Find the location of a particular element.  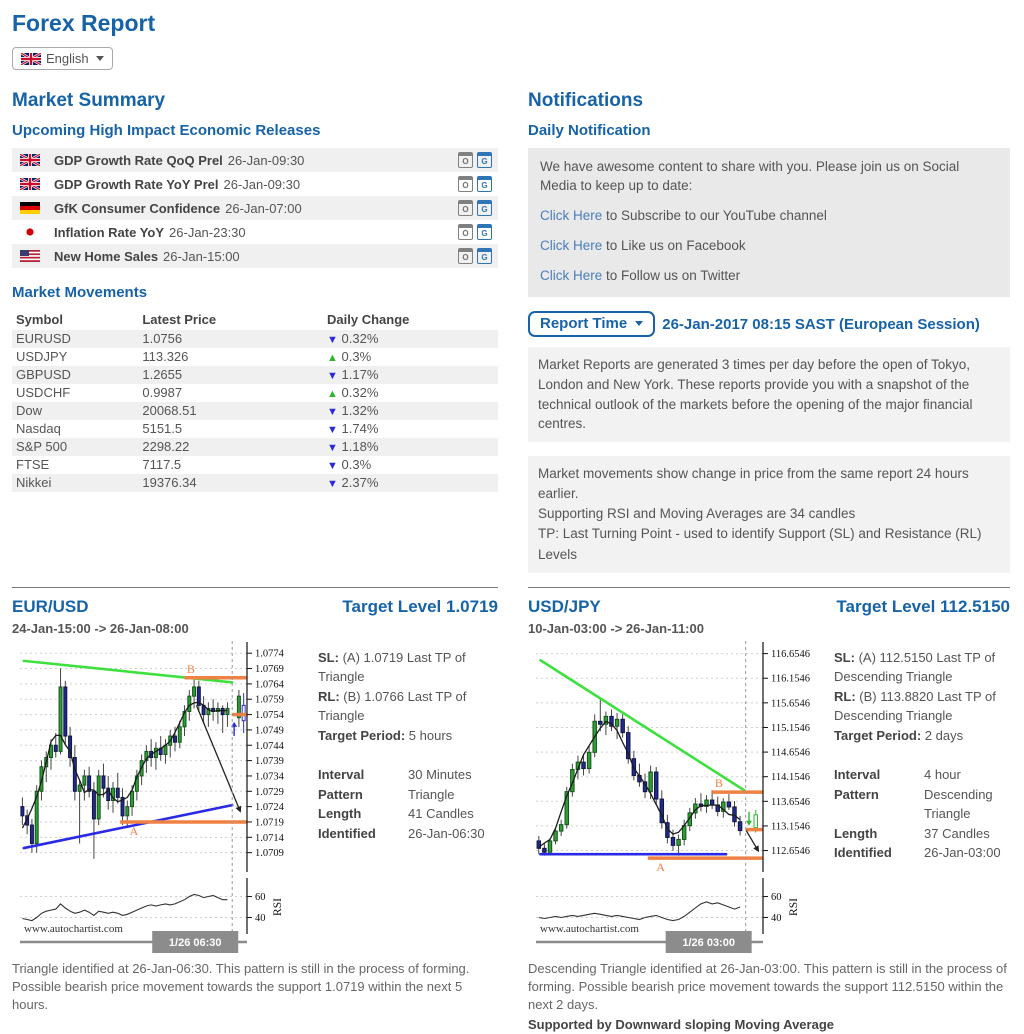

language-dropdown: English is located at coordinates (62, 58).